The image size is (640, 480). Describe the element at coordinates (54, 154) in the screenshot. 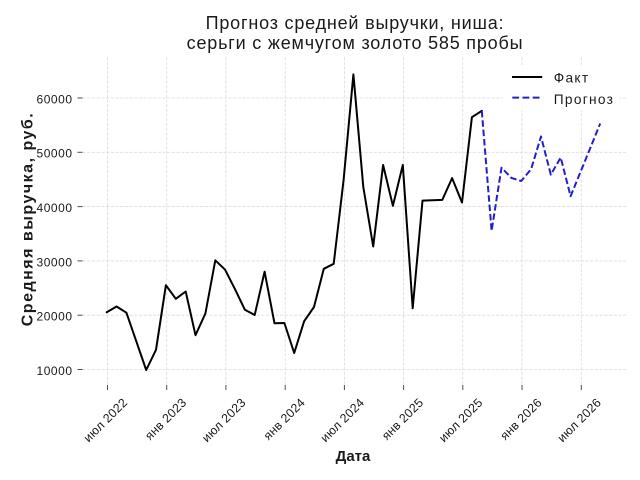

I see `svg-text: 50000` at that location.